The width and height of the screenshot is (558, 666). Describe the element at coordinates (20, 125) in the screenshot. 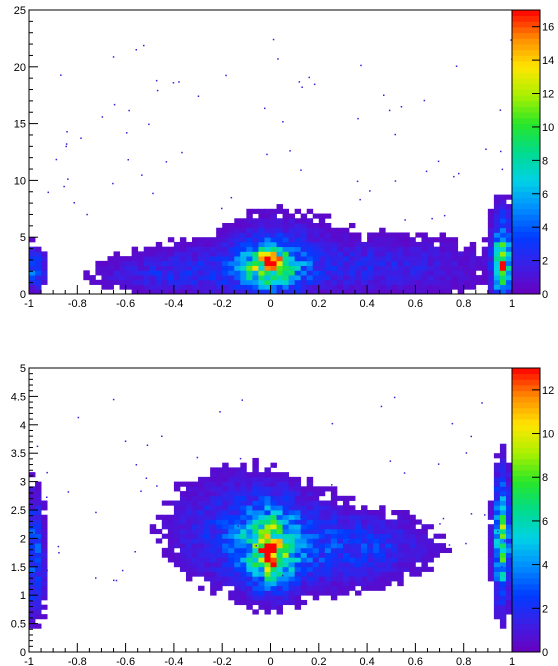

I see `y-tick-label: 15` at that location.